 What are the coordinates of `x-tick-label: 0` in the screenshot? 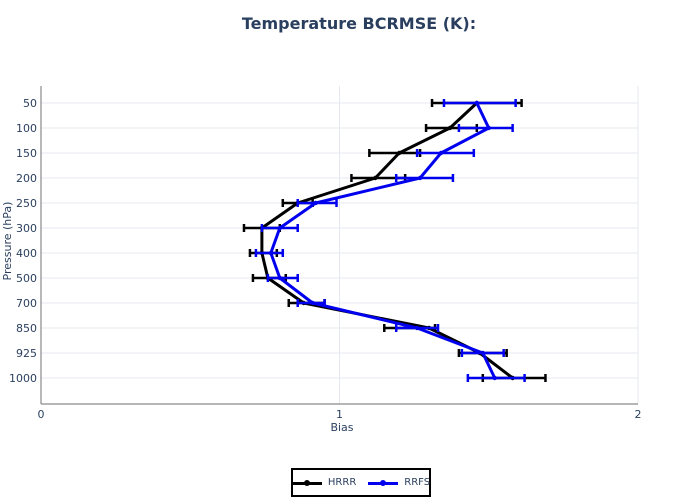 It's located at (41, 414).